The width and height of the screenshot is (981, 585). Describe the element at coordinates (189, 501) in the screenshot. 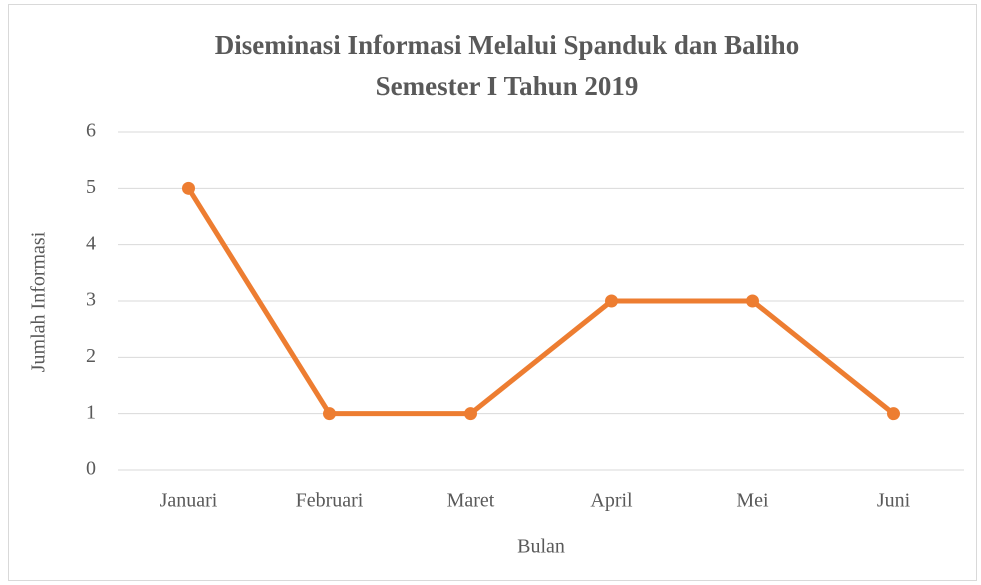

I see `x-tick-label: Januari` at that location.